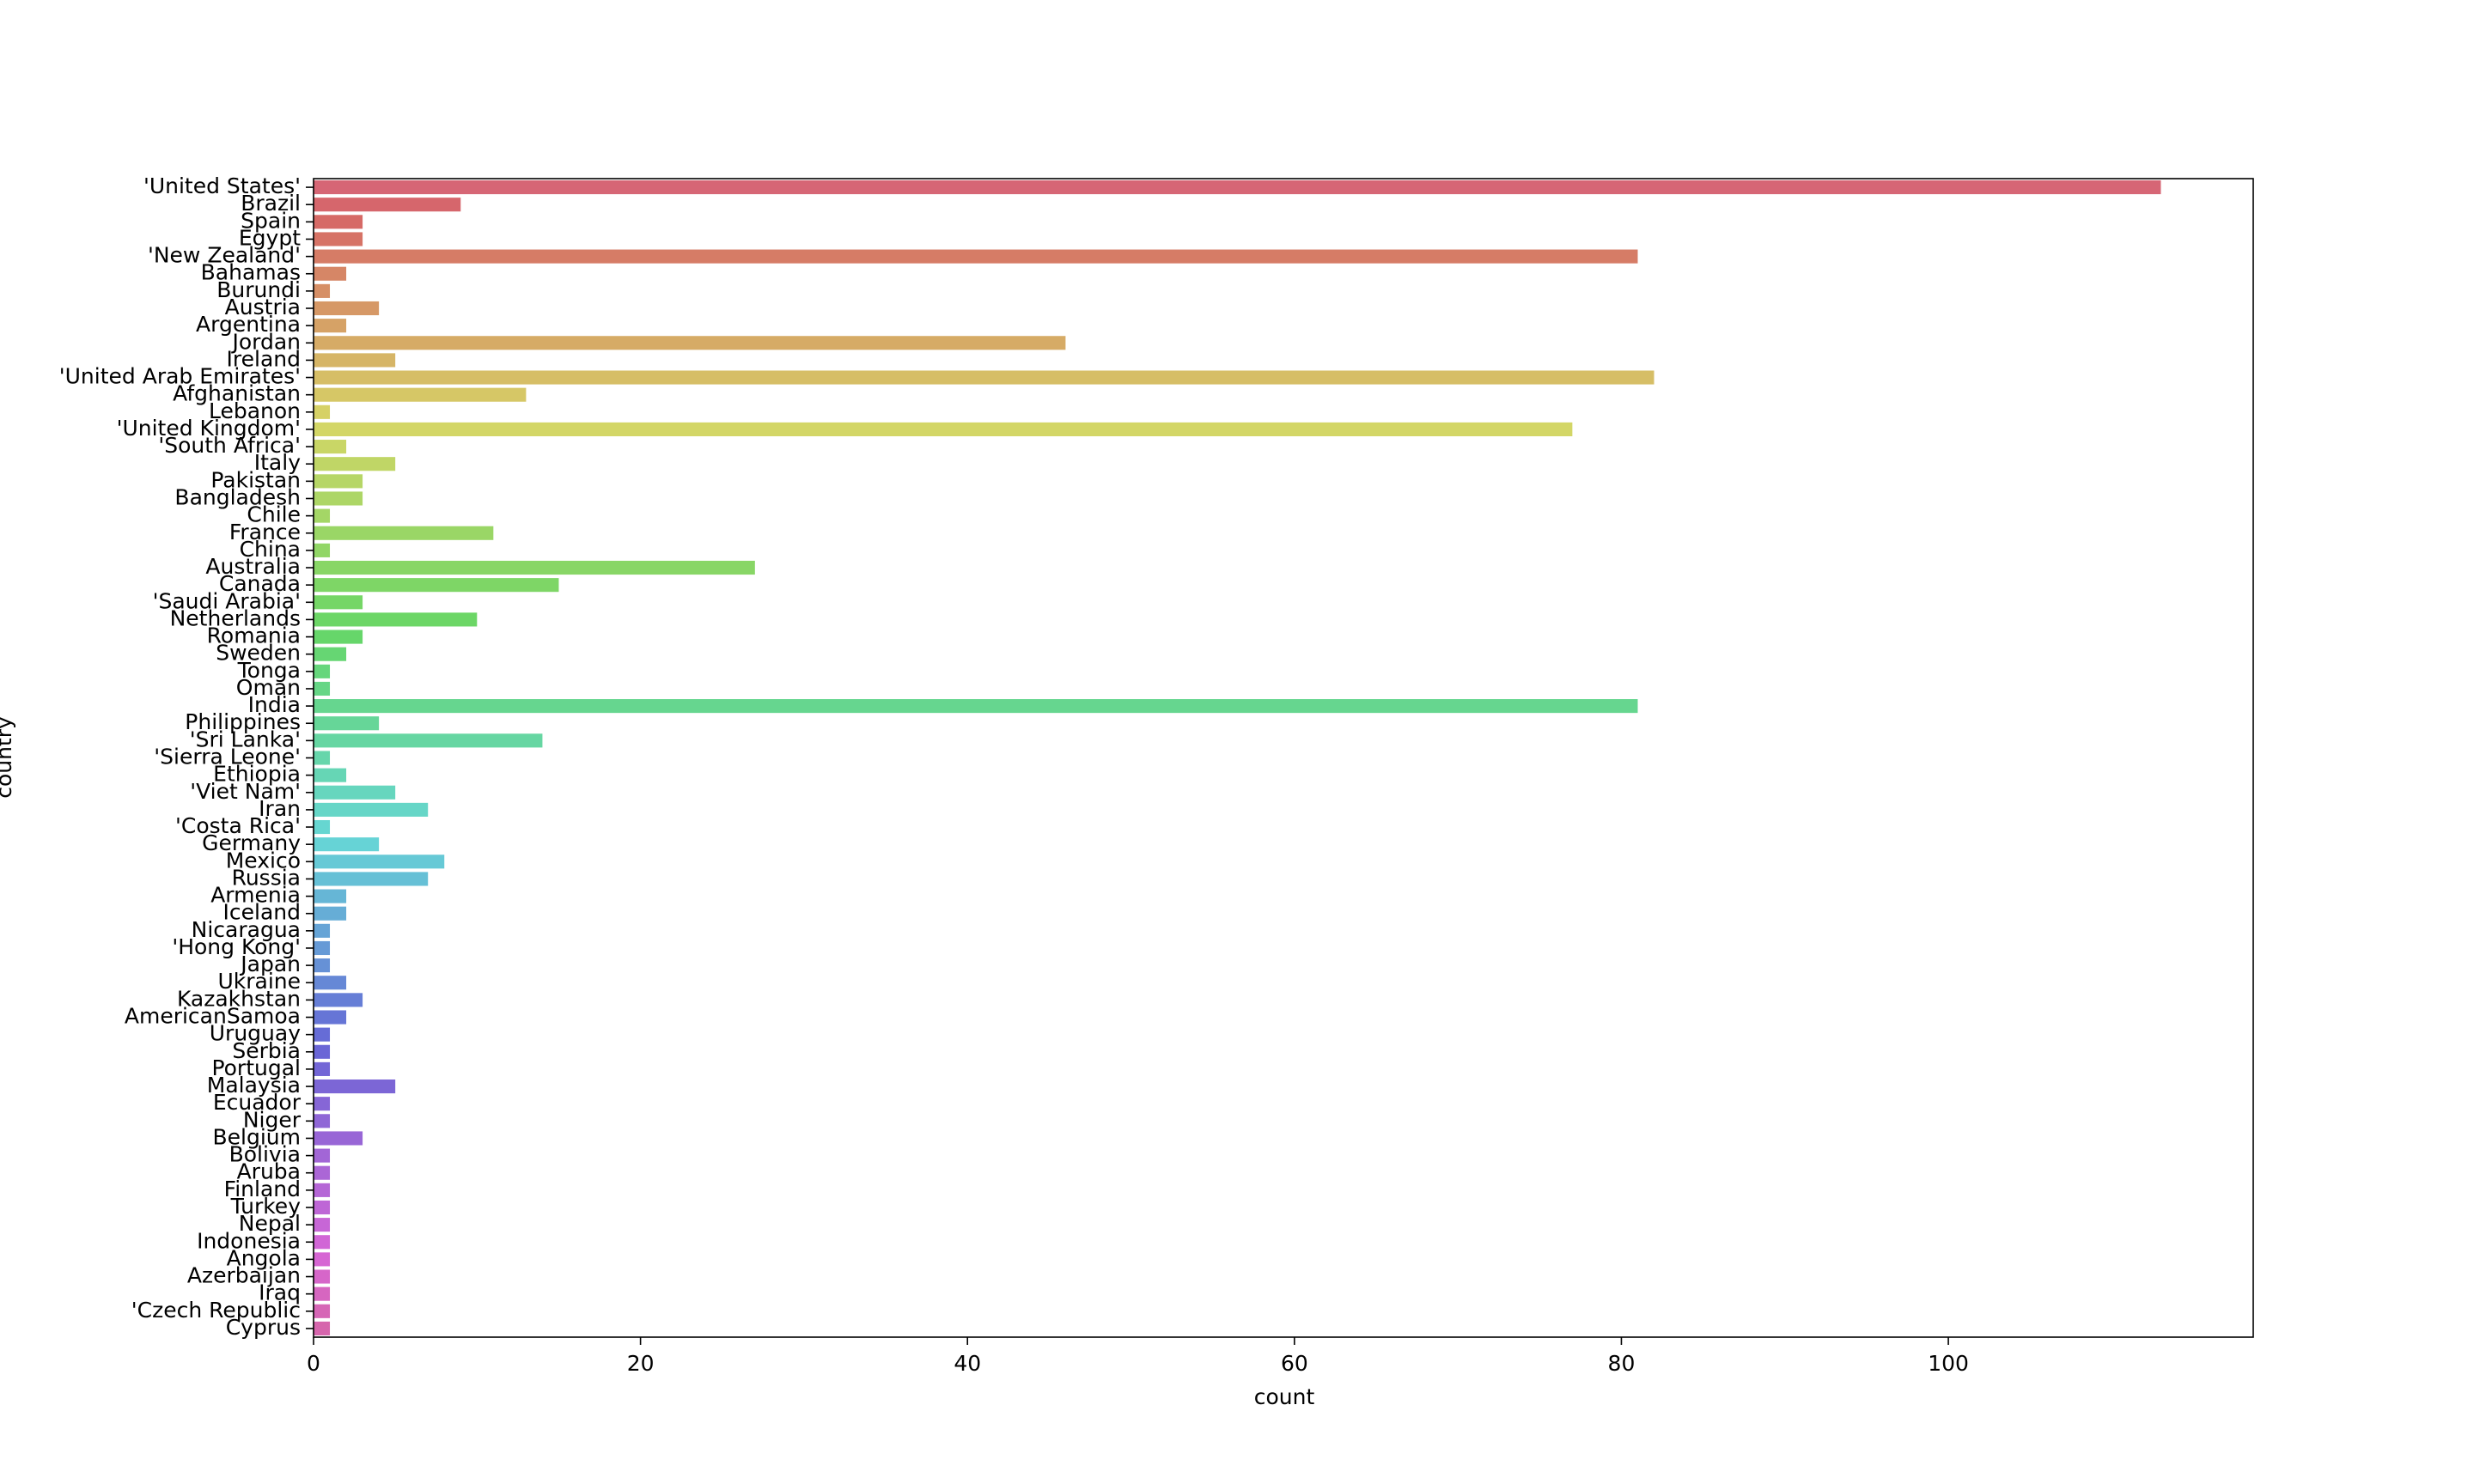  I want to click on y-tick-label: Ethiopia, so click(257, 774).